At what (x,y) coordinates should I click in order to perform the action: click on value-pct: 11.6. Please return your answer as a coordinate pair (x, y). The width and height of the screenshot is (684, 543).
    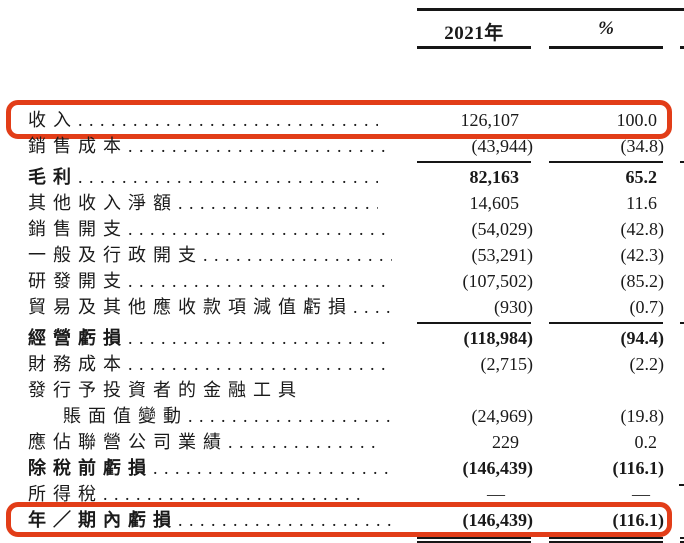
    Looking at the image, I should click on (641, 203).